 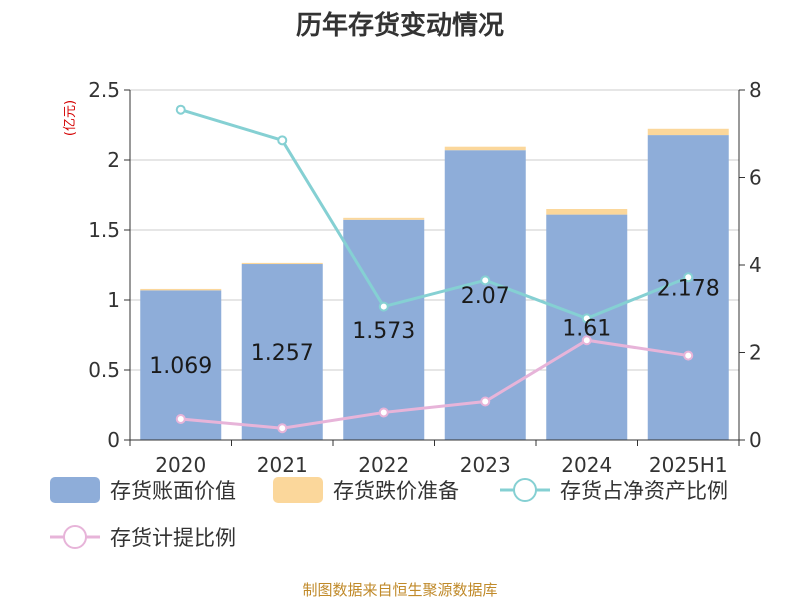 I want to click on bar-data-label: 2.178, so click(x=688, y=289).